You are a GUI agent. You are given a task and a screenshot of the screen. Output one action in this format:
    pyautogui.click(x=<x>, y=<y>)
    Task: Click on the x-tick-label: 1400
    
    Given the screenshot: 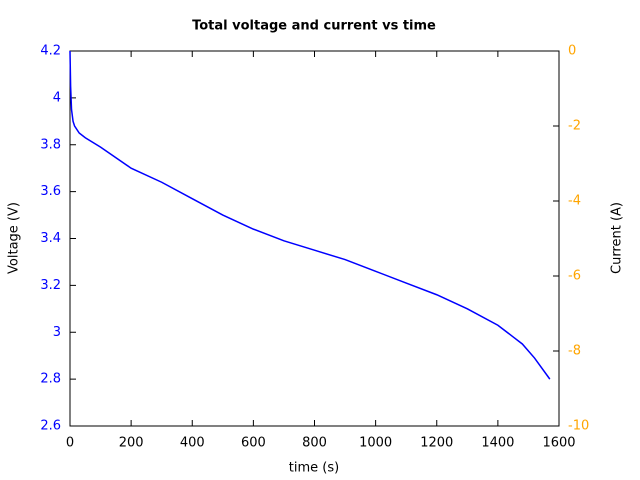 What is the action you would take?
    pyautogui.click(x=497, y=443)
    